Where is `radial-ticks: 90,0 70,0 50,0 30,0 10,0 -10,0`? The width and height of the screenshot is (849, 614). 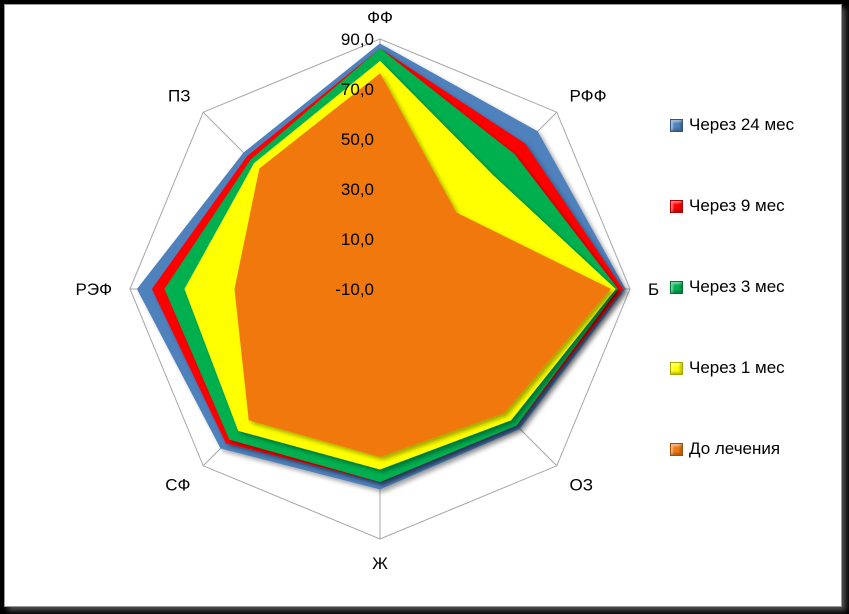 radial-ticks: 90,0 70,0 50,0 30,0 10,0 -10,0 is located at coordinates (354, 164).